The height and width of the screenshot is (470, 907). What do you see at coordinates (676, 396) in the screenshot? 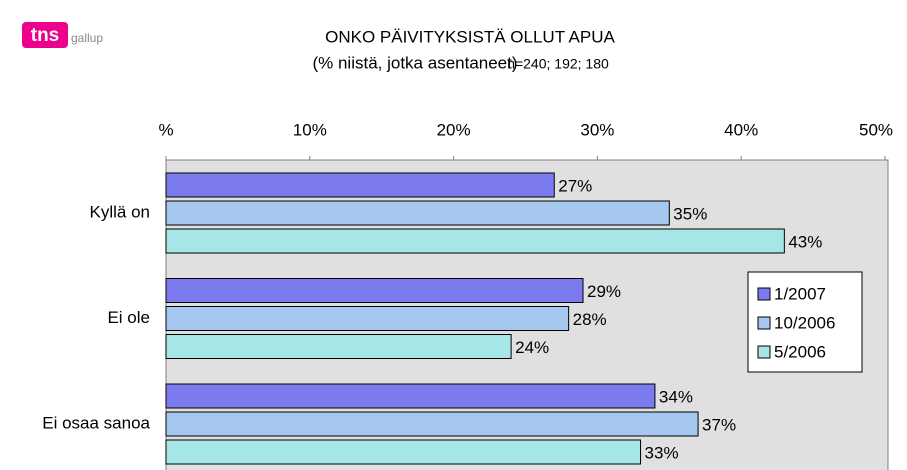
I see `value-label: 34%` at bounding box center [676, 396].